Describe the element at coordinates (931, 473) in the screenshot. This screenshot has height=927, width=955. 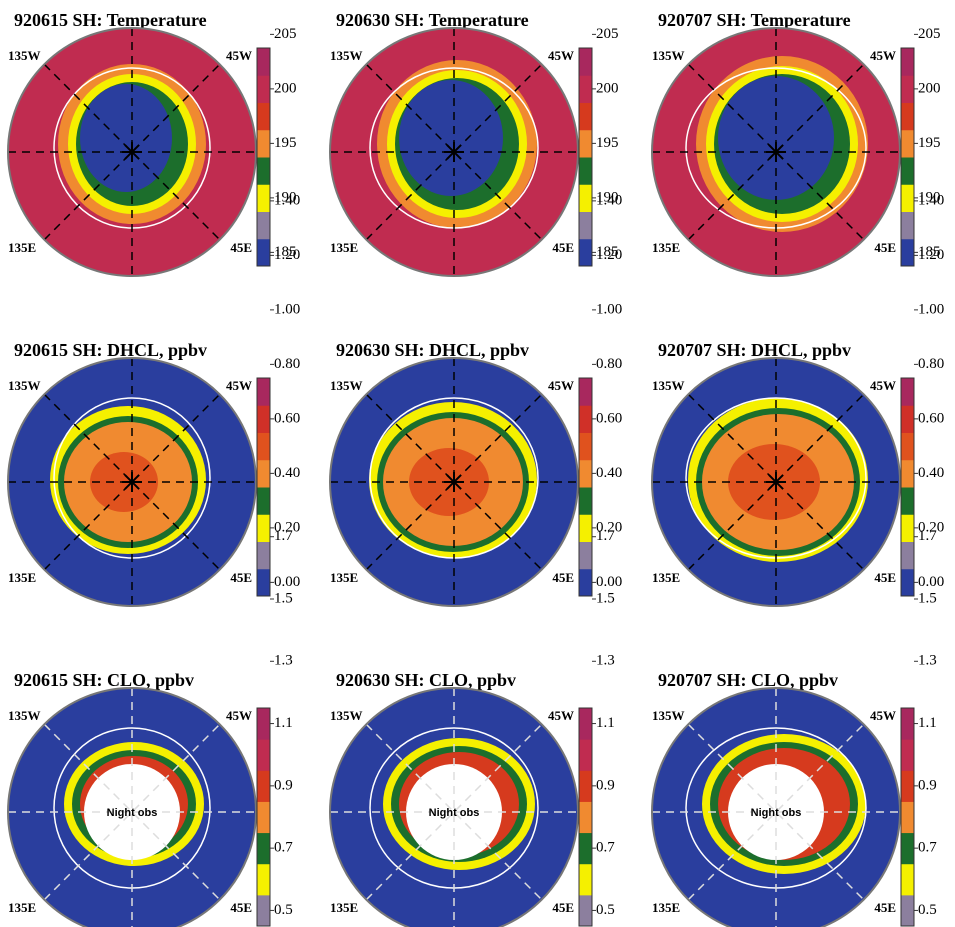
I see `colorbar-tick-label: 0.40` at that location.